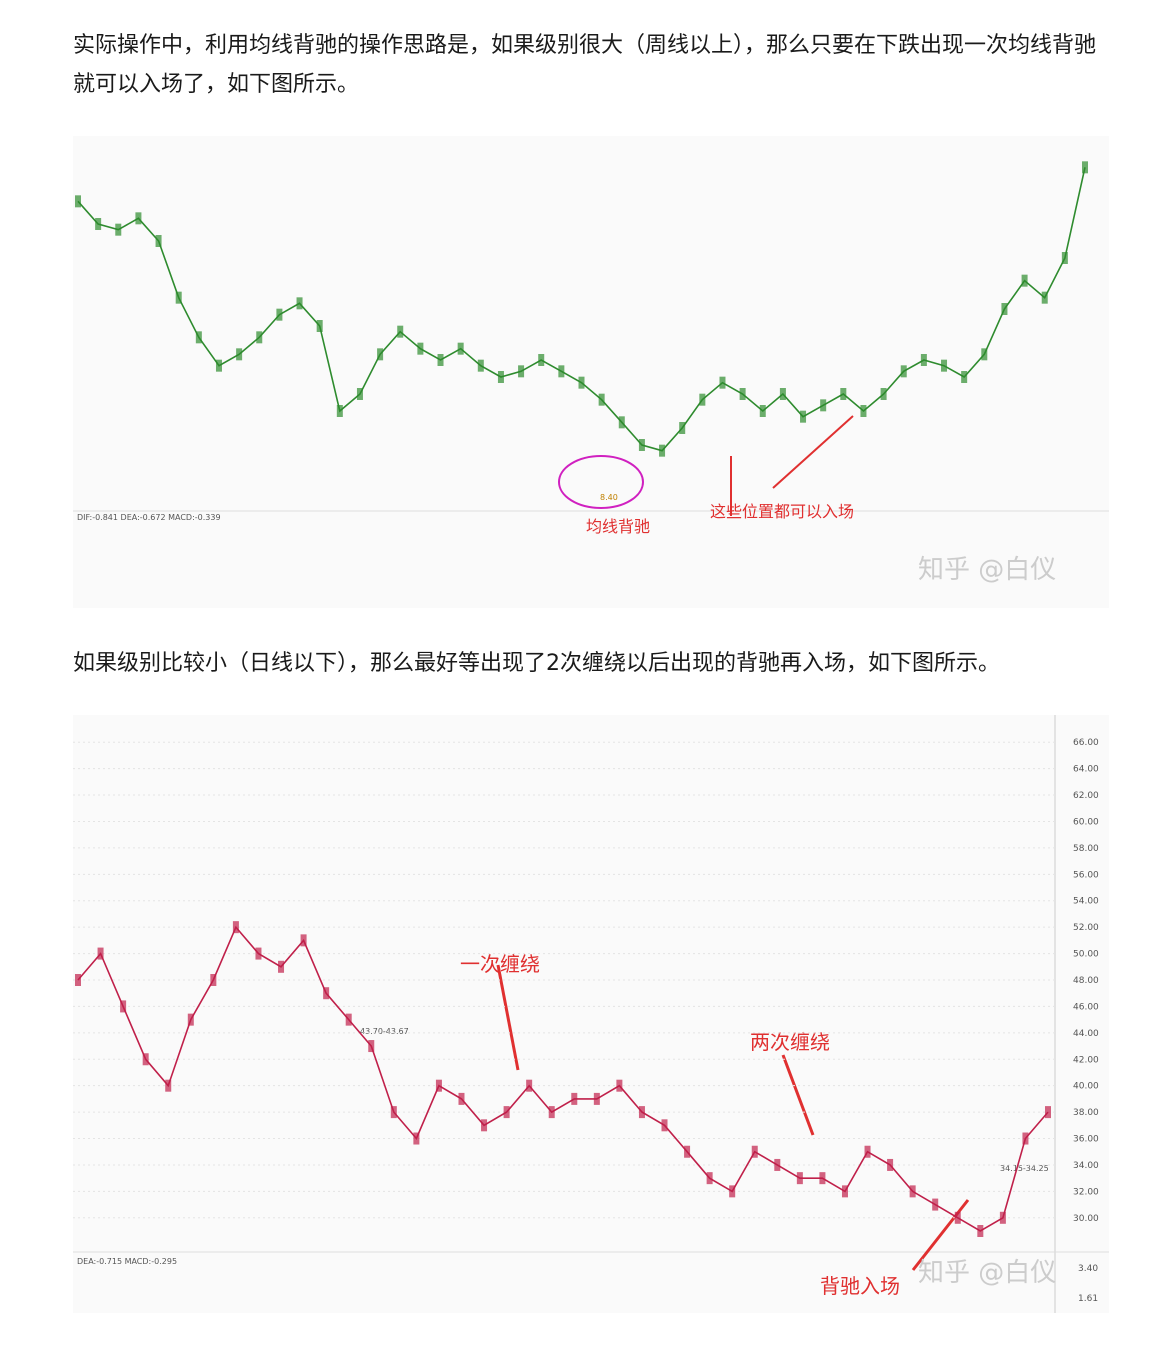  What do you see at coordinates (1086, 1192) in the screenshot?
I see `y-tick-label: 32.00` at bounding box center [1086, 1192].